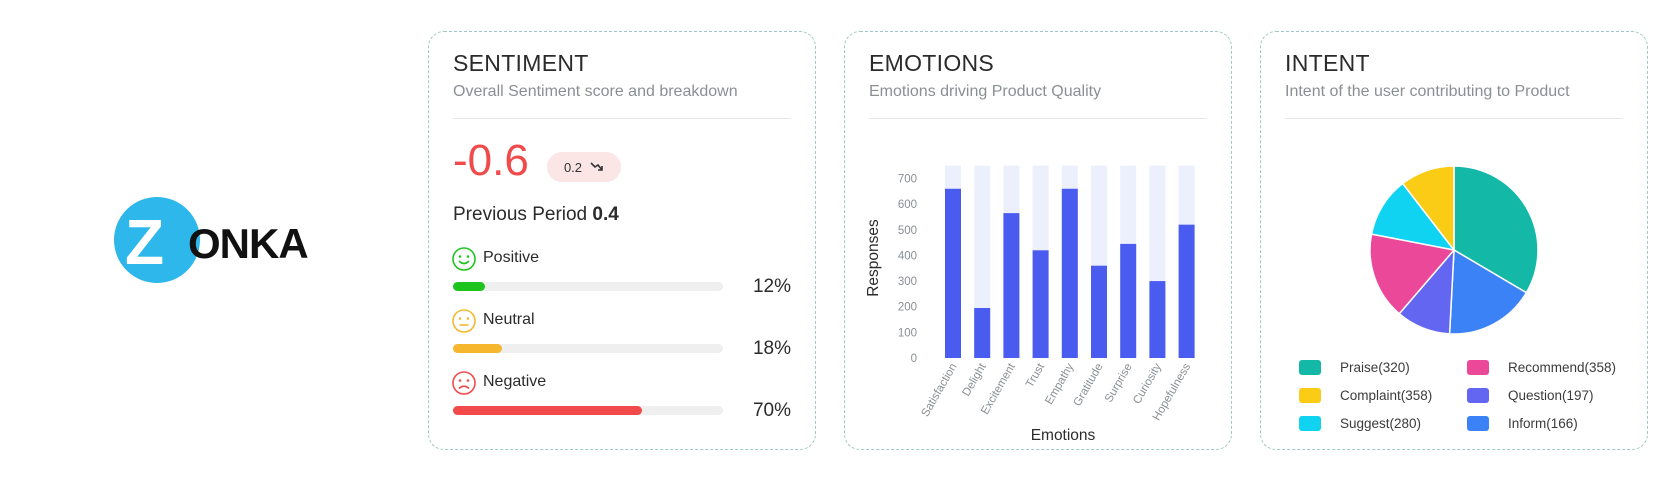  I want to click on intent-title: INTENT, so click(1327, 63).